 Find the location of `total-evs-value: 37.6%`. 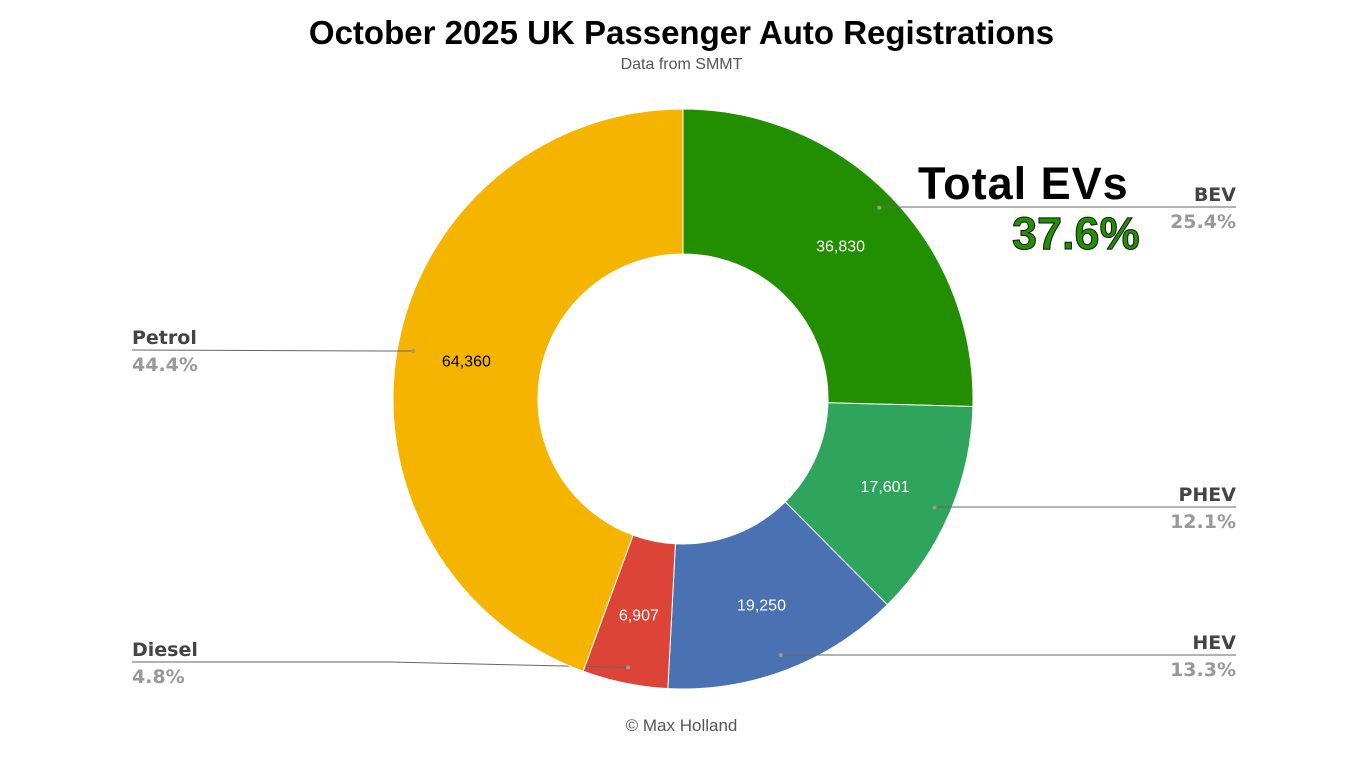

total-evs-value: 37.6% is located at coordinates (1076, 234).